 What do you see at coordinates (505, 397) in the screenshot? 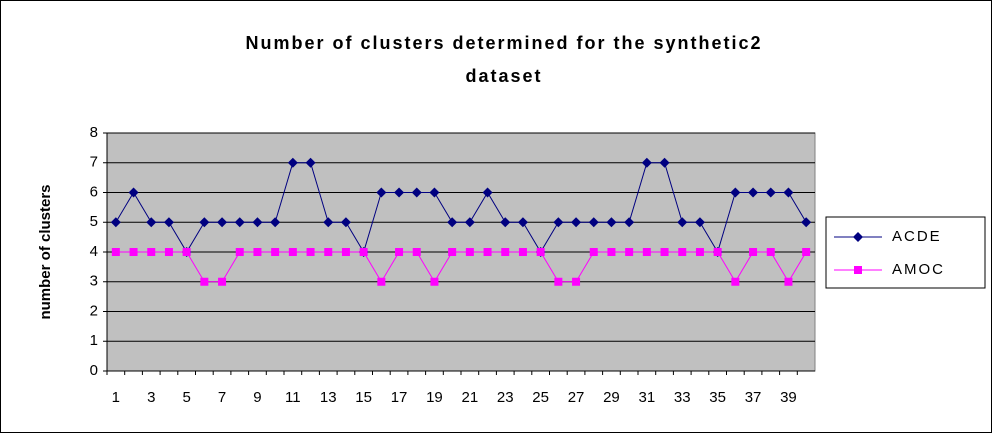
I see `x-tick-label: 23` at bounding box center [505, 397].